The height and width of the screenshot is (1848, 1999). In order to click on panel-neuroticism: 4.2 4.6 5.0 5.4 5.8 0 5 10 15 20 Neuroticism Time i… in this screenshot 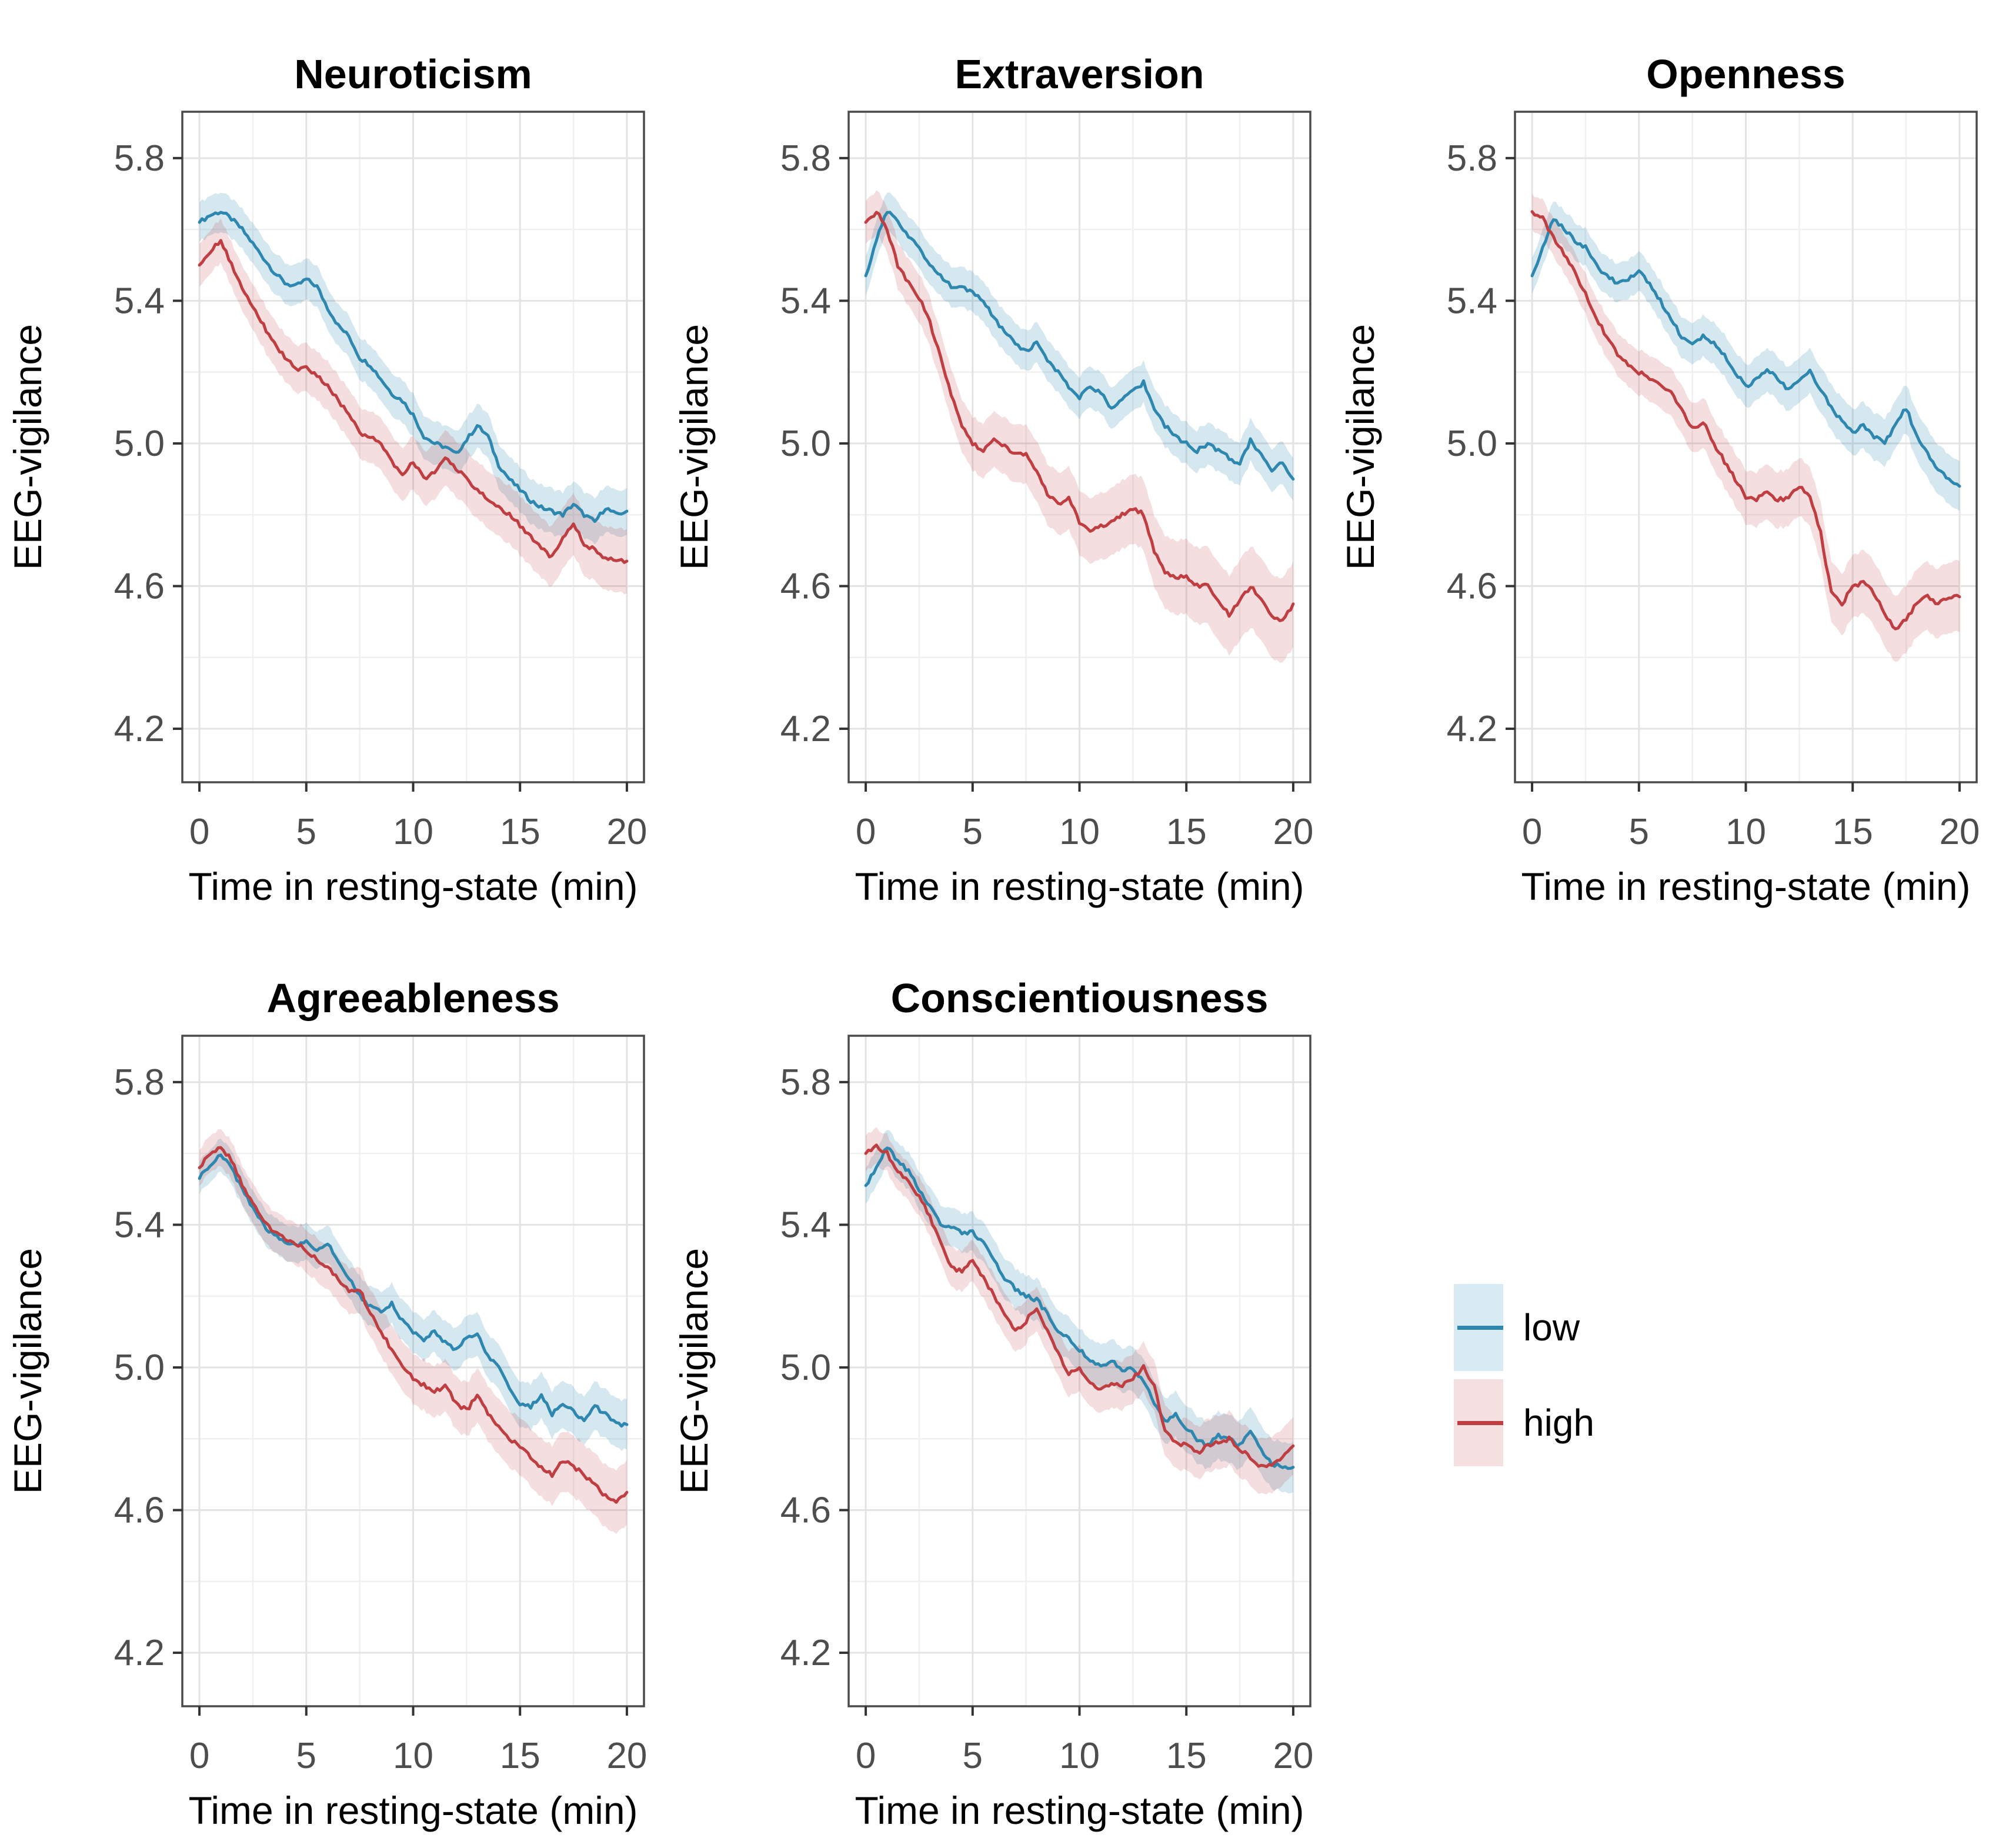, I will do `click(327, 479)`.